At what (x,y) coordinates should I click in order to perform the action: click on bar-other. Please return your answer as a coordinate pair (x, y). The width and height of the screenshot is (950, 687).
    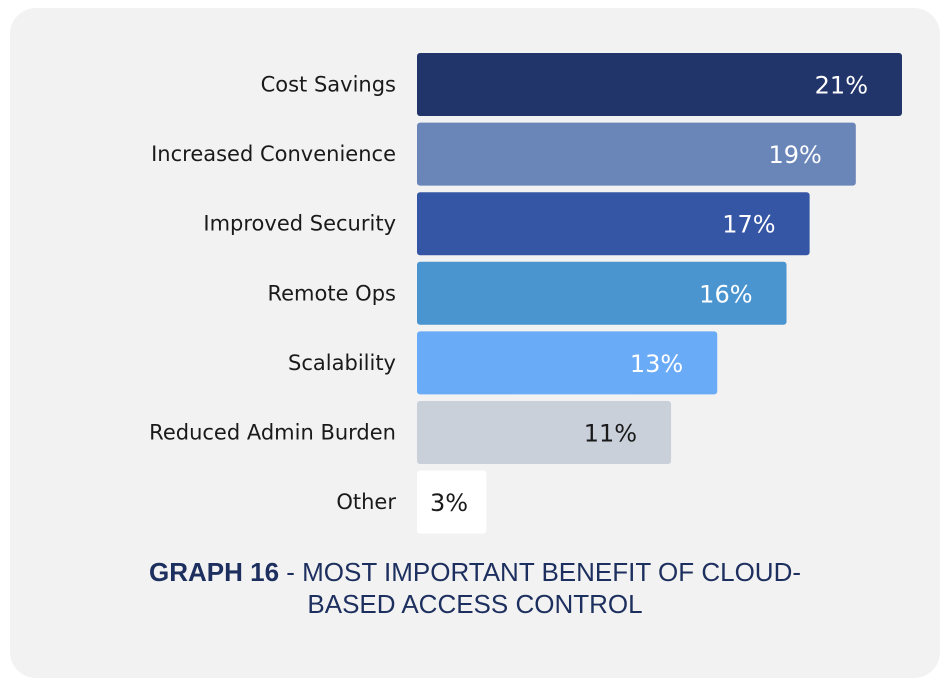
    Looking at the image, I should click on (452, 502).